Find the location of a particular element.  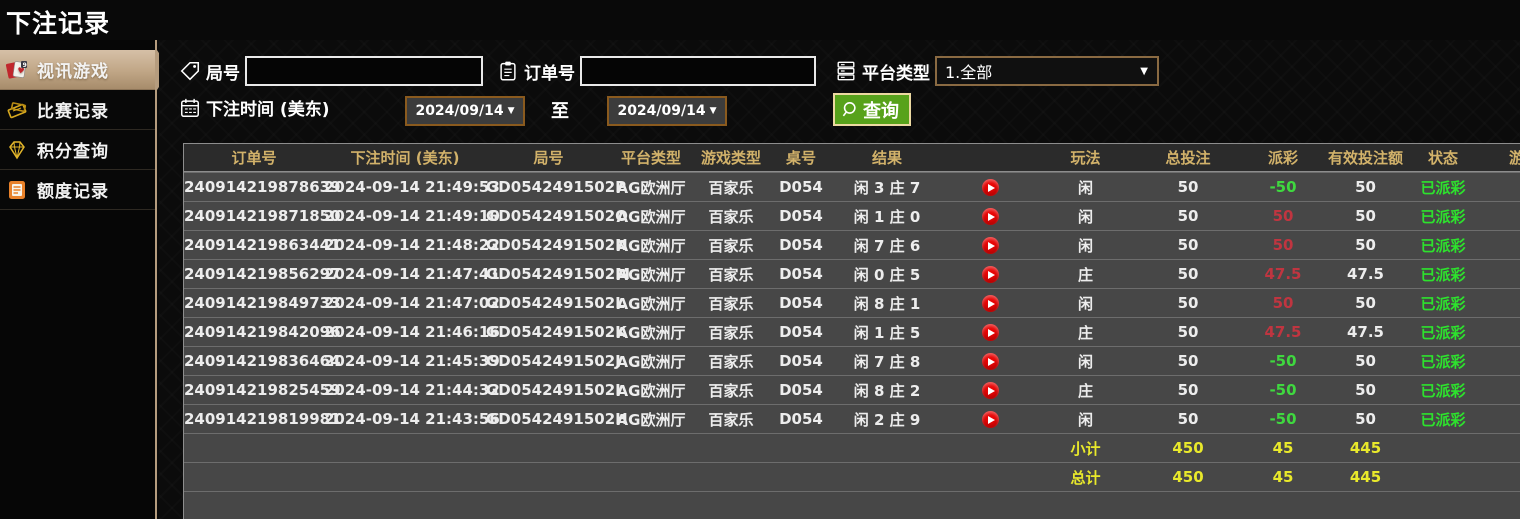

total-label: 总计 is located at coordinates (1085, 477).